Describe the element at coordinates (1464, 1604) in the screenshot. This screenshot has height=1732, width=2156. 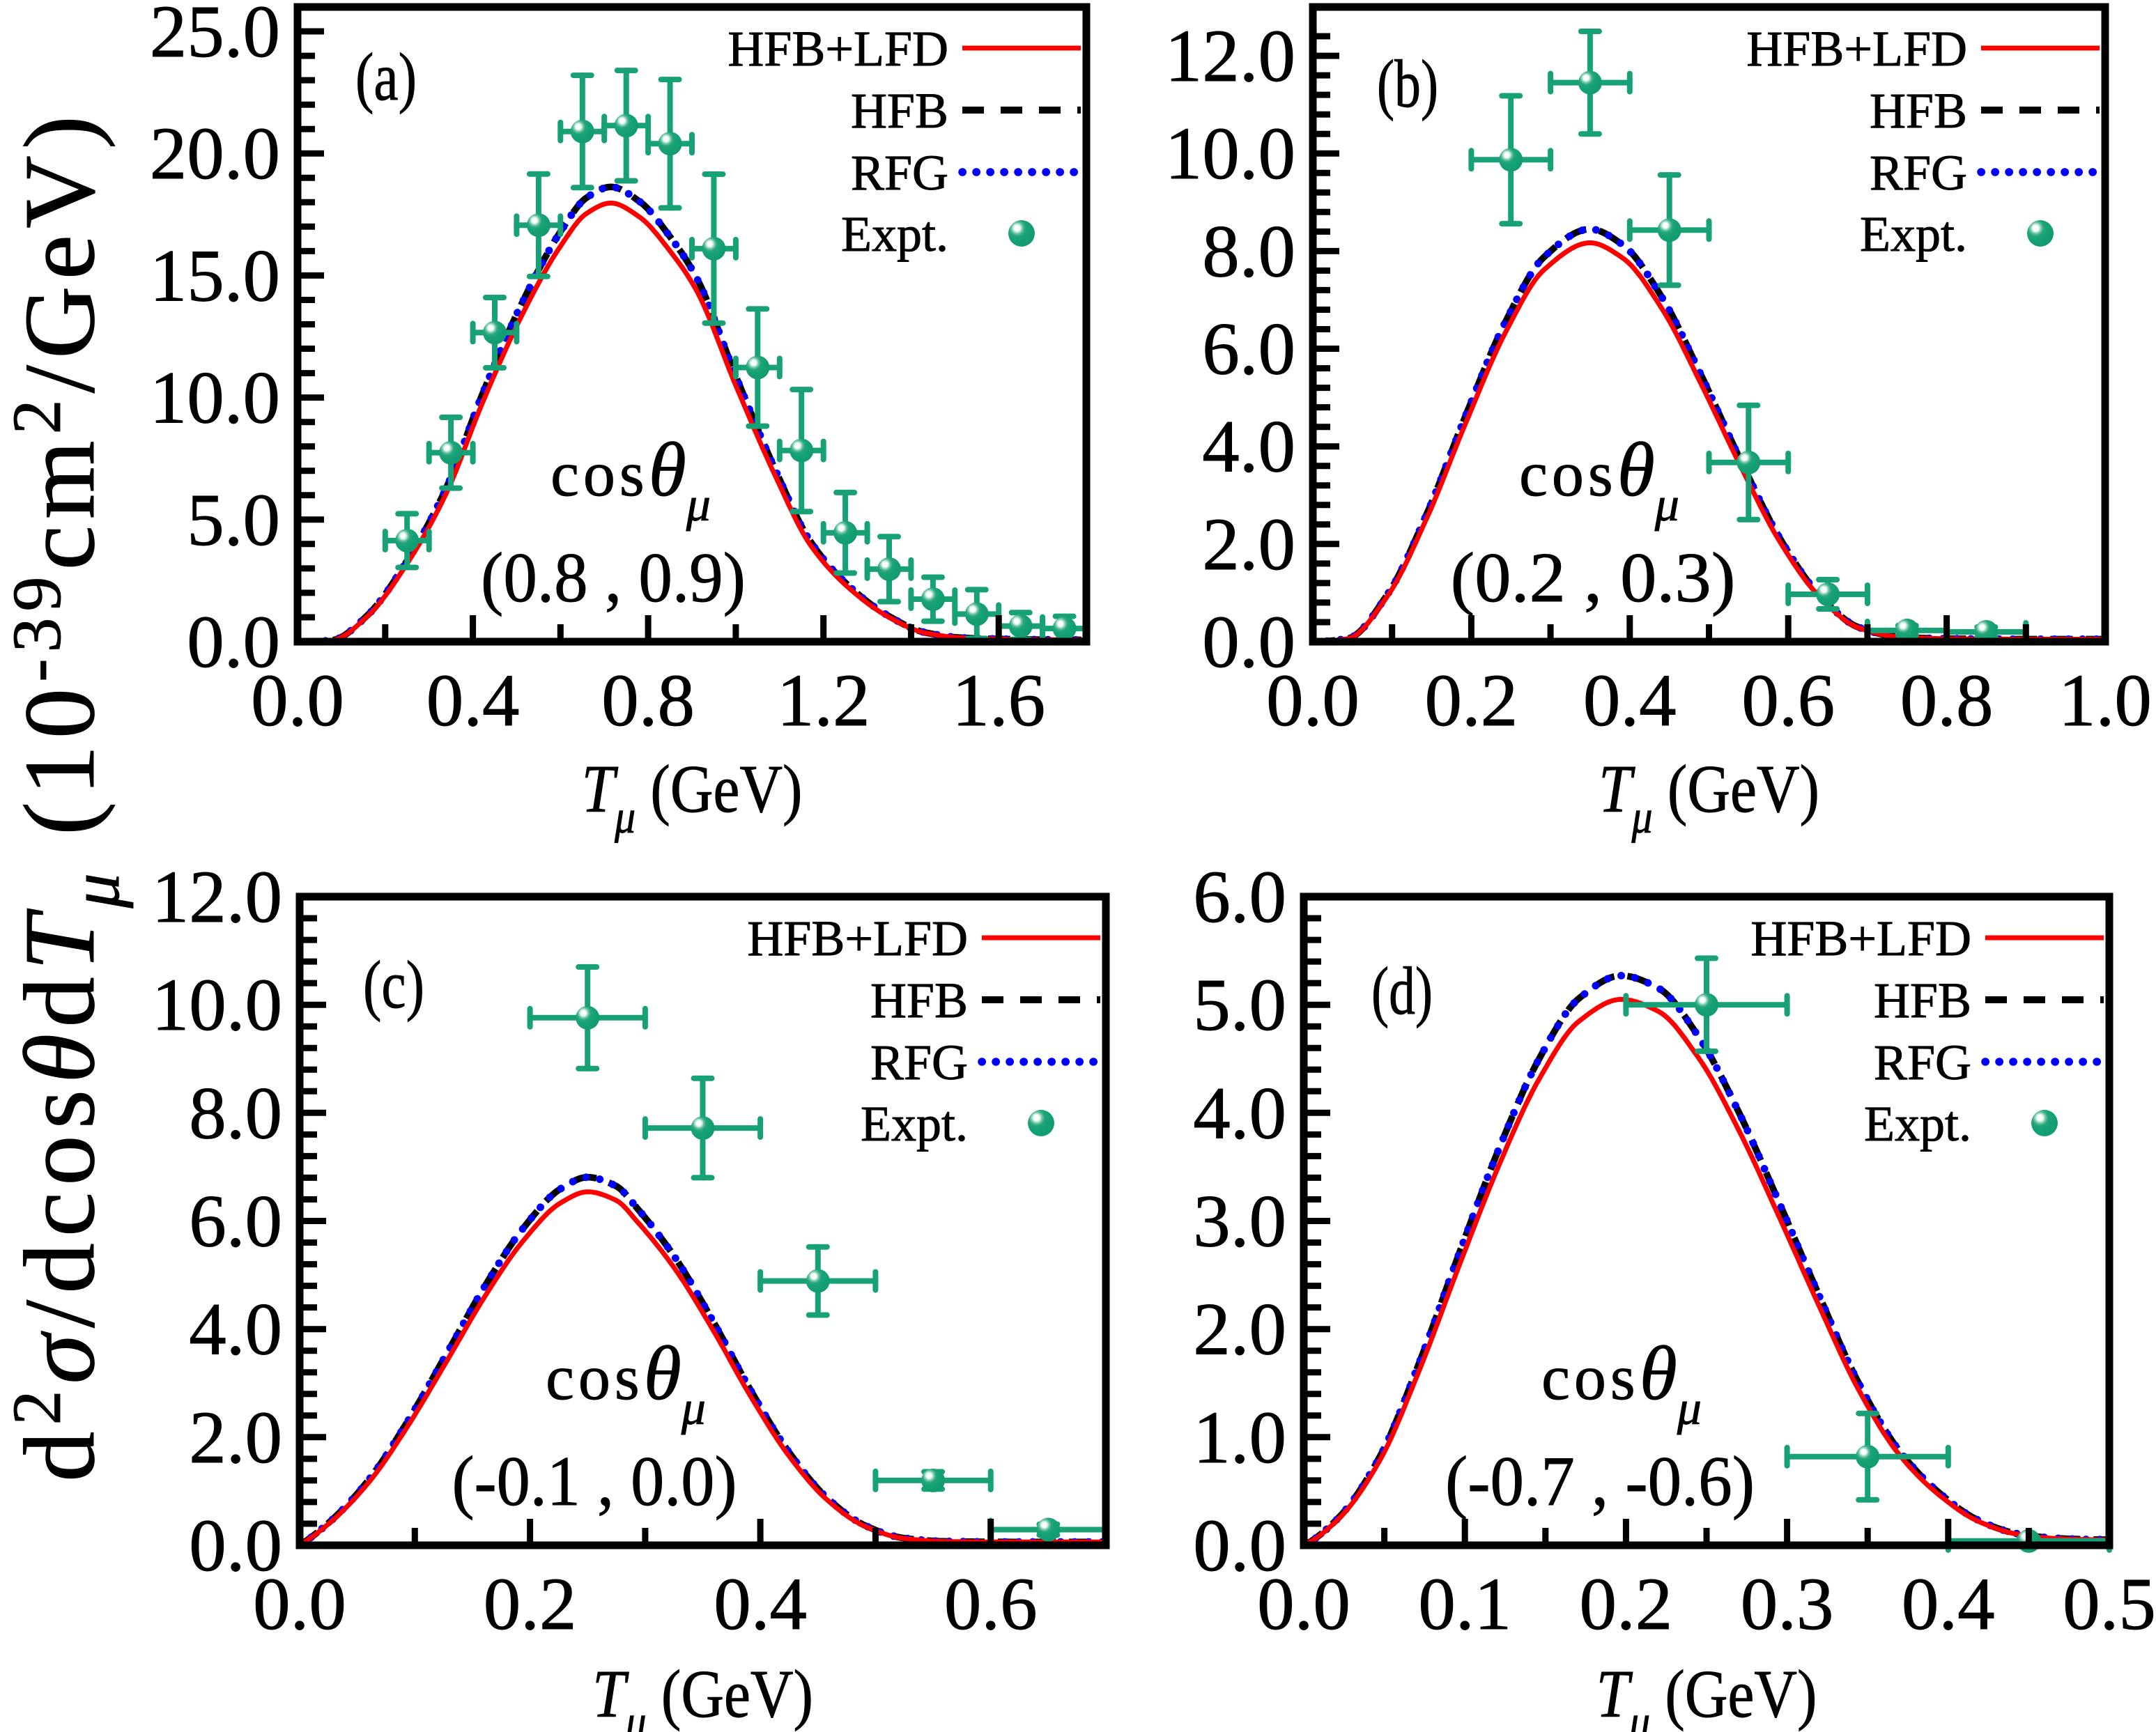
I see `svg-text: 0.1` at that location.